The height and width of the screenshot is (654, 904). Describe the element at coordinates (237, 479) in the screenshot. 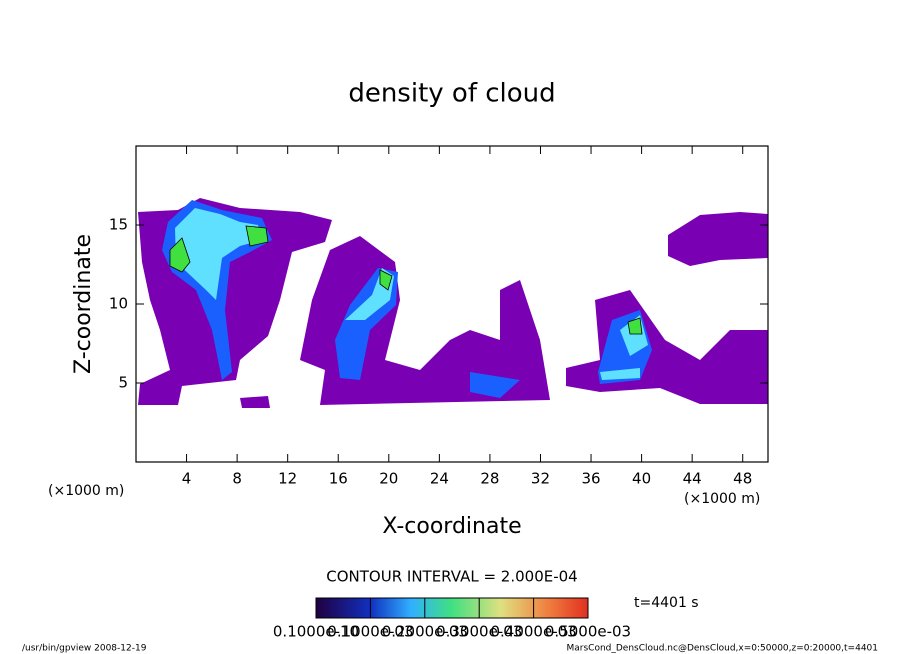

I see `x-tick-label: 8` at that location.